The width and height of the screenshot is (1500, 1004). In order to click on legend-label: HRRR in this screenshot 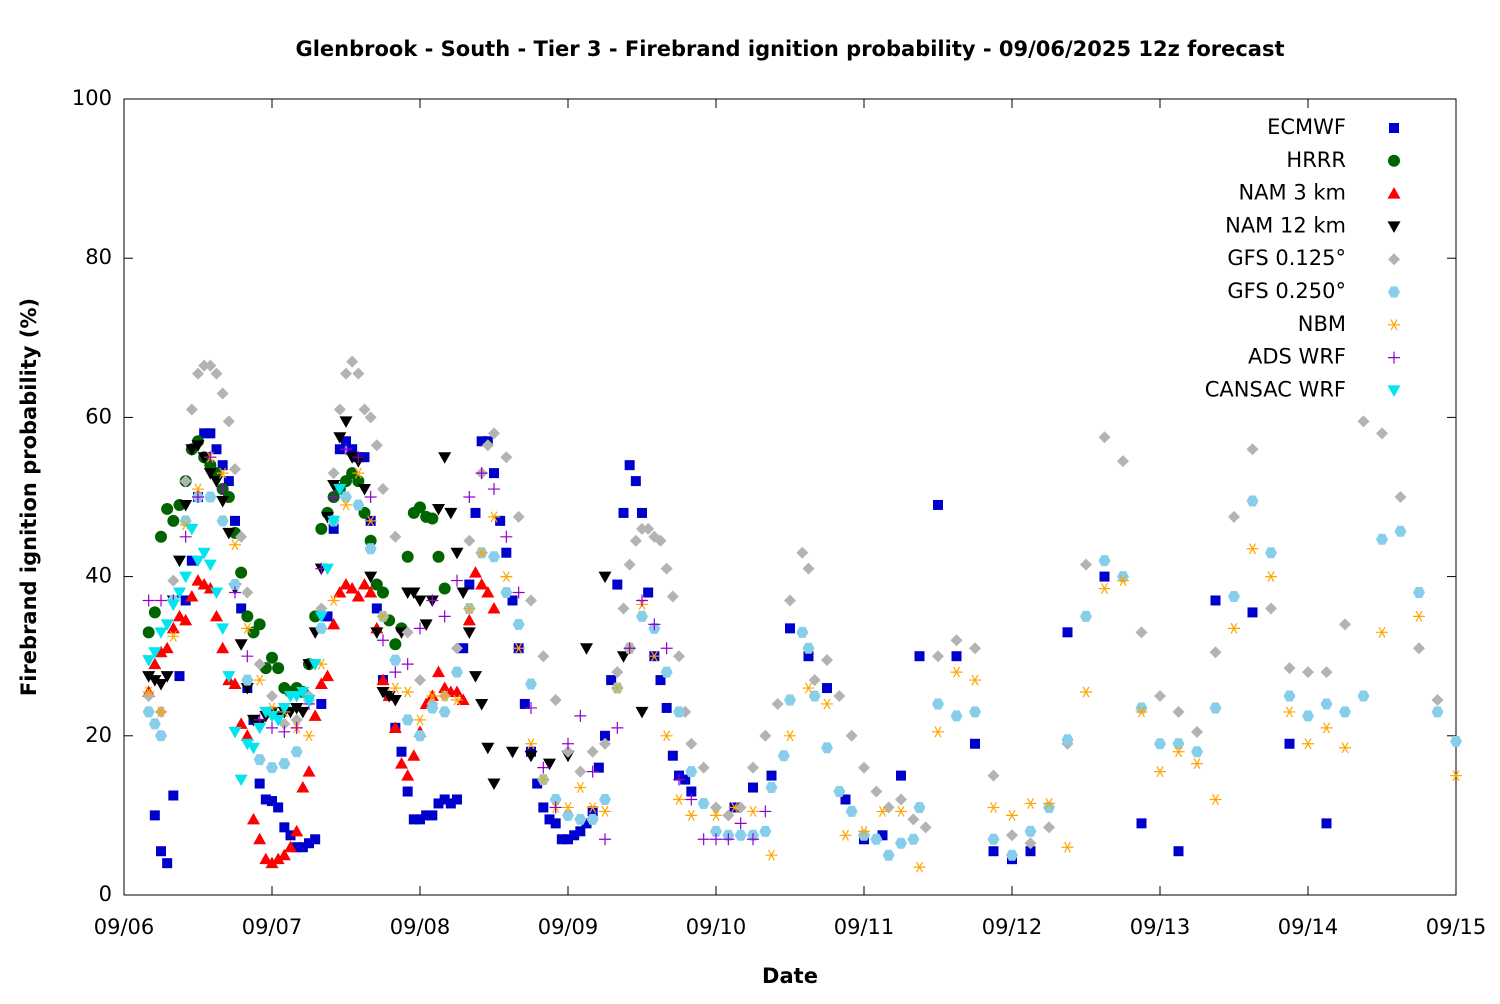, I will do `click(1316, 160)`.